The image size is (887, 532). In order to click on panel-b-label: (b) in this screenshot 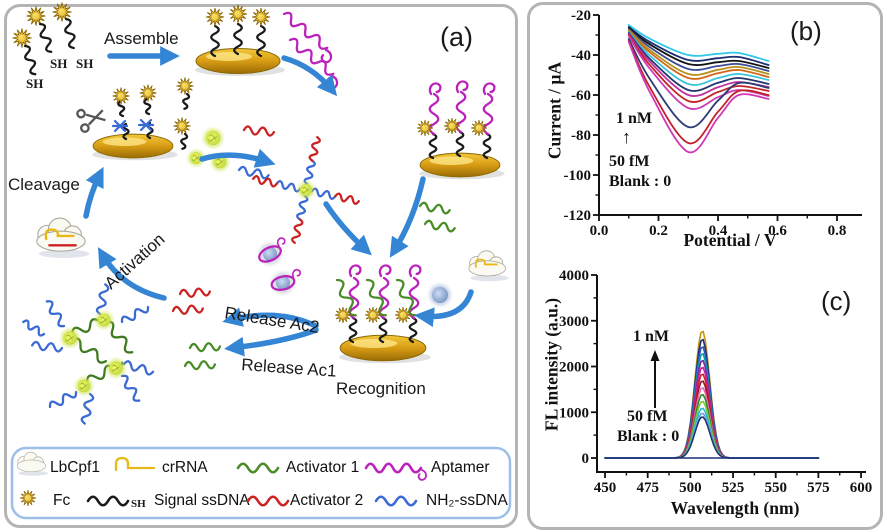, I will do `click(806, 31)`.